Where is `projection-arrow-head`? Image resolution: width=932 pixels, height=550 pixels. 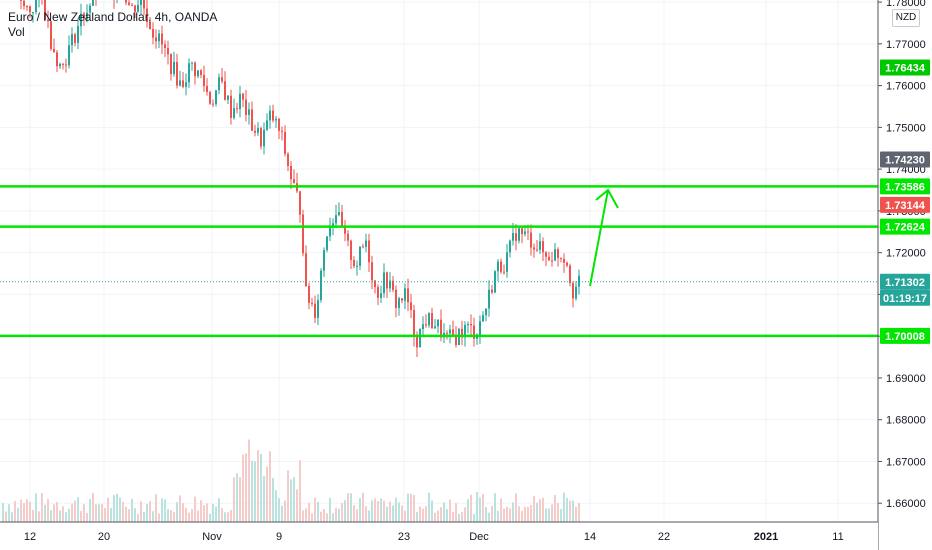 projection-arrow-head is located at coordinates (607, 198).